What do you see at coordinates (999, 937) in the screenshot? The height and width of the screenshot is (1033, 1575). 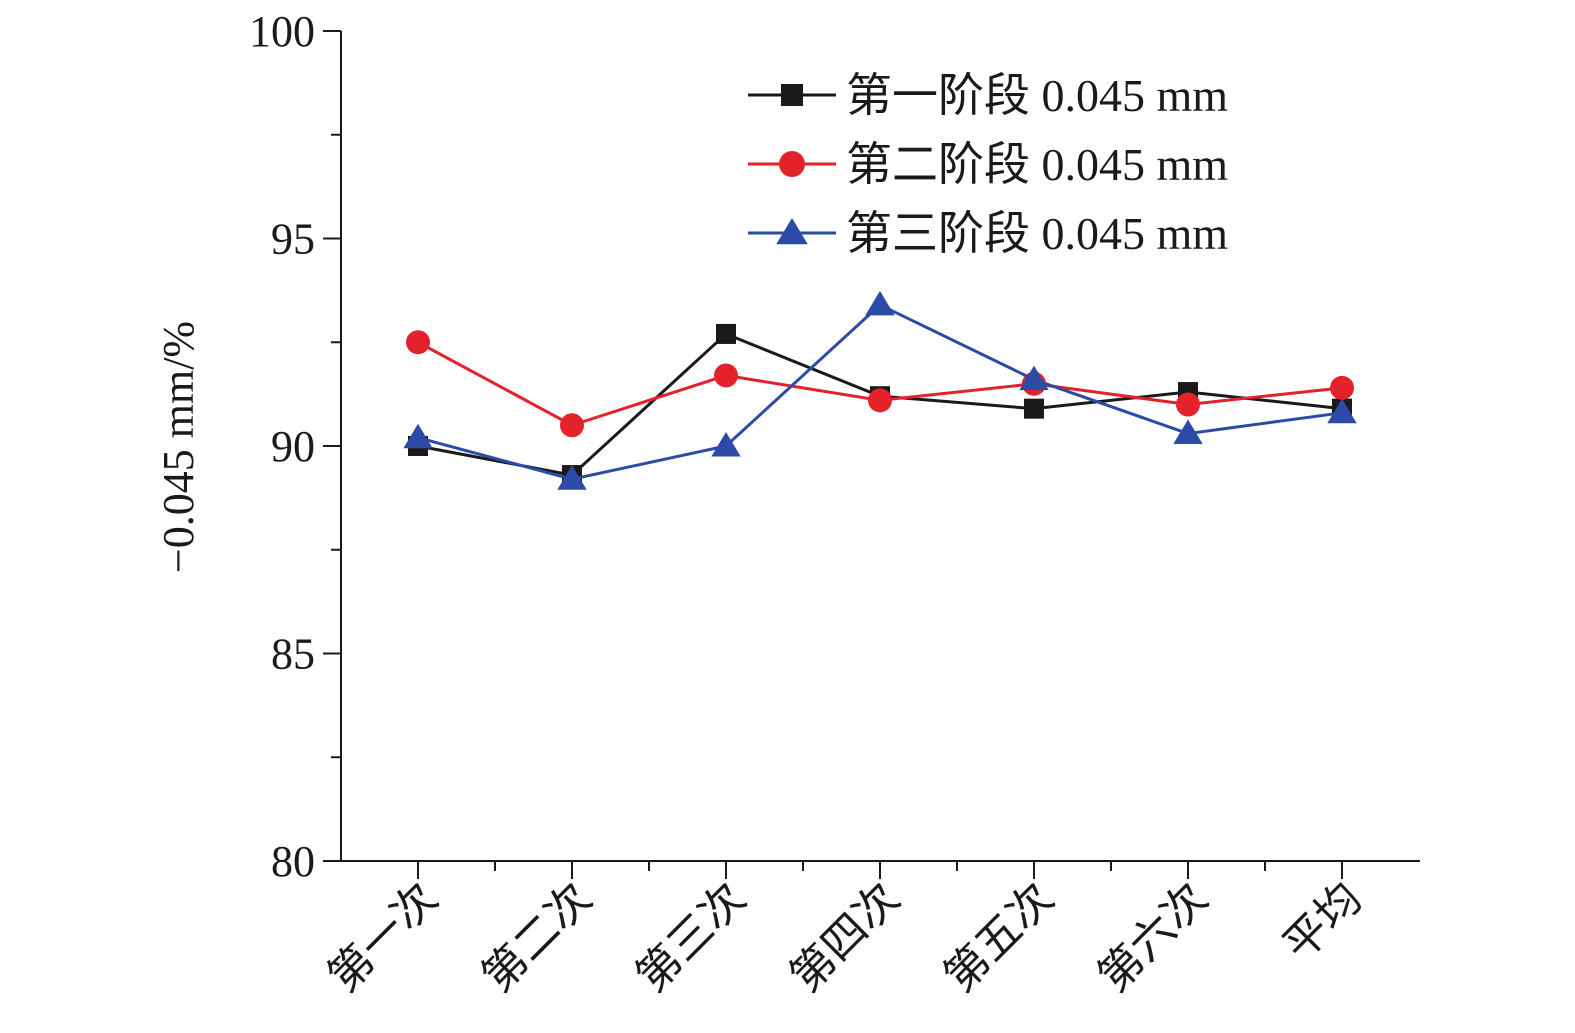 I see `x-tick-label: 第五次` at bounding box center [999, 937].